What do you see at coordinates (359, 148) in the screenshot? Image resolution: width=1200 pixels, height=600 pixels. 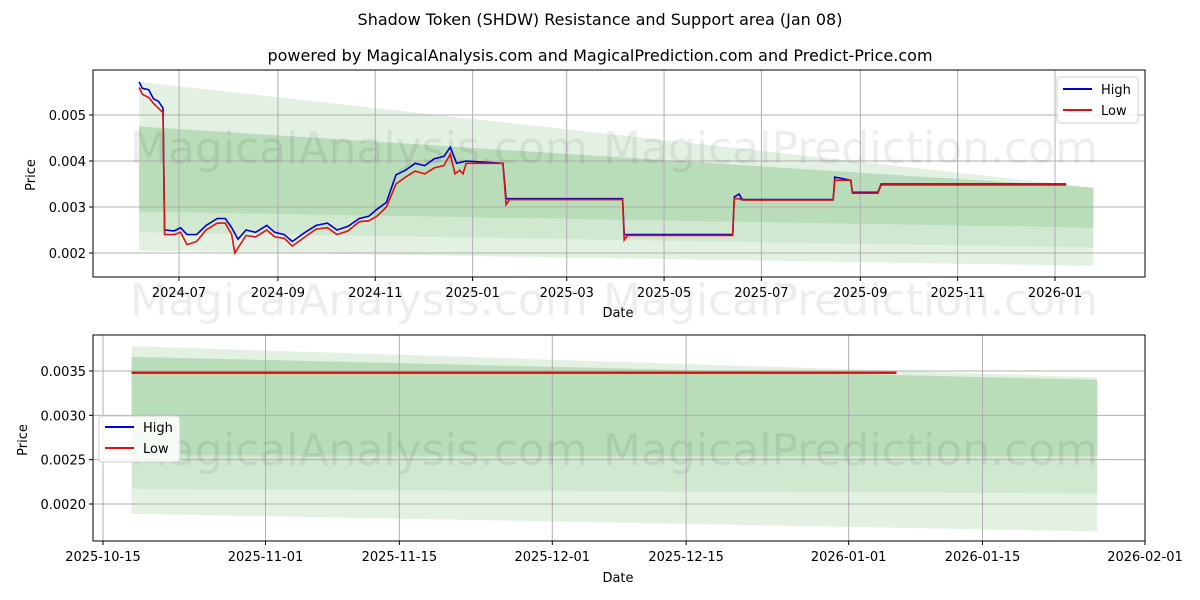 I see `watermark-analysis: MagicalAnalysis.com` at bounding box center [359, 148].